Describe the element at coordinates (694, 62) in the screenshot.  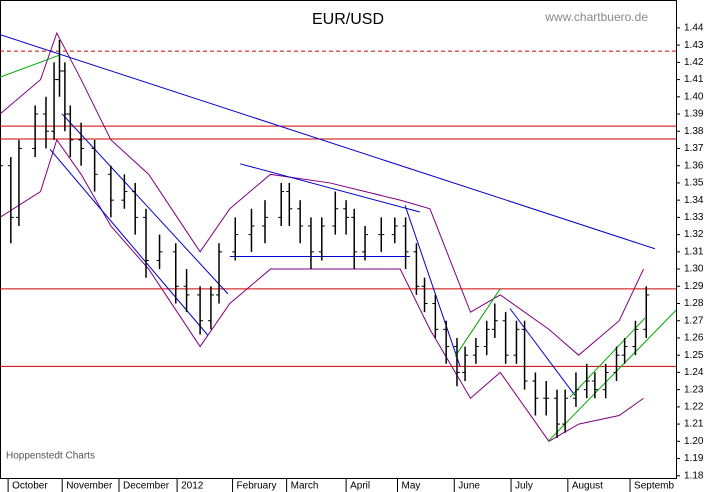
I see `y-tick-label: 1.42` at that location.